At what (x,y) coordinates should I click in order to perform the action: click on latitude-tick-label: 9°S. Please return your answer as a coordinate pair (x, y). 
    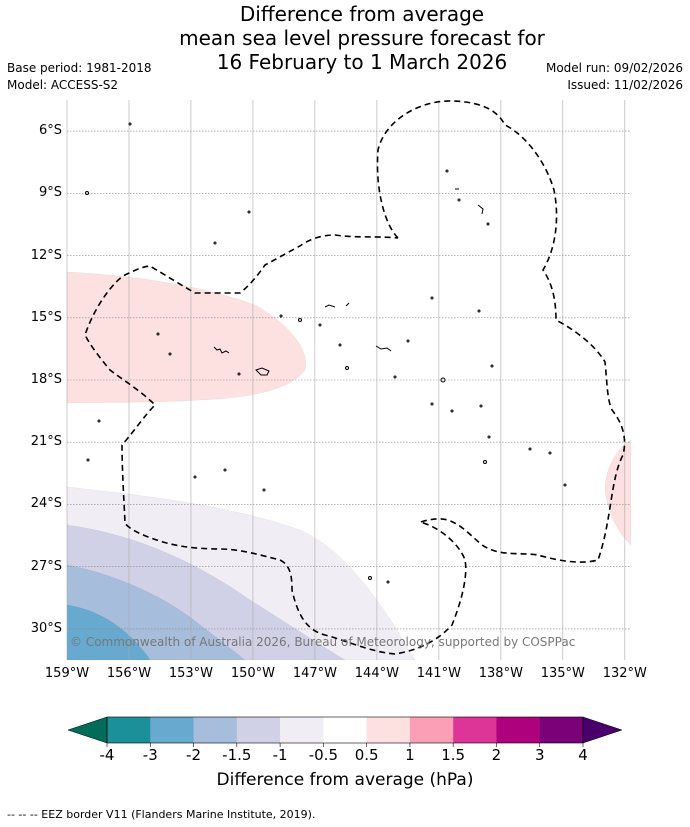
    Looking at the image, I should click on (50, 193).